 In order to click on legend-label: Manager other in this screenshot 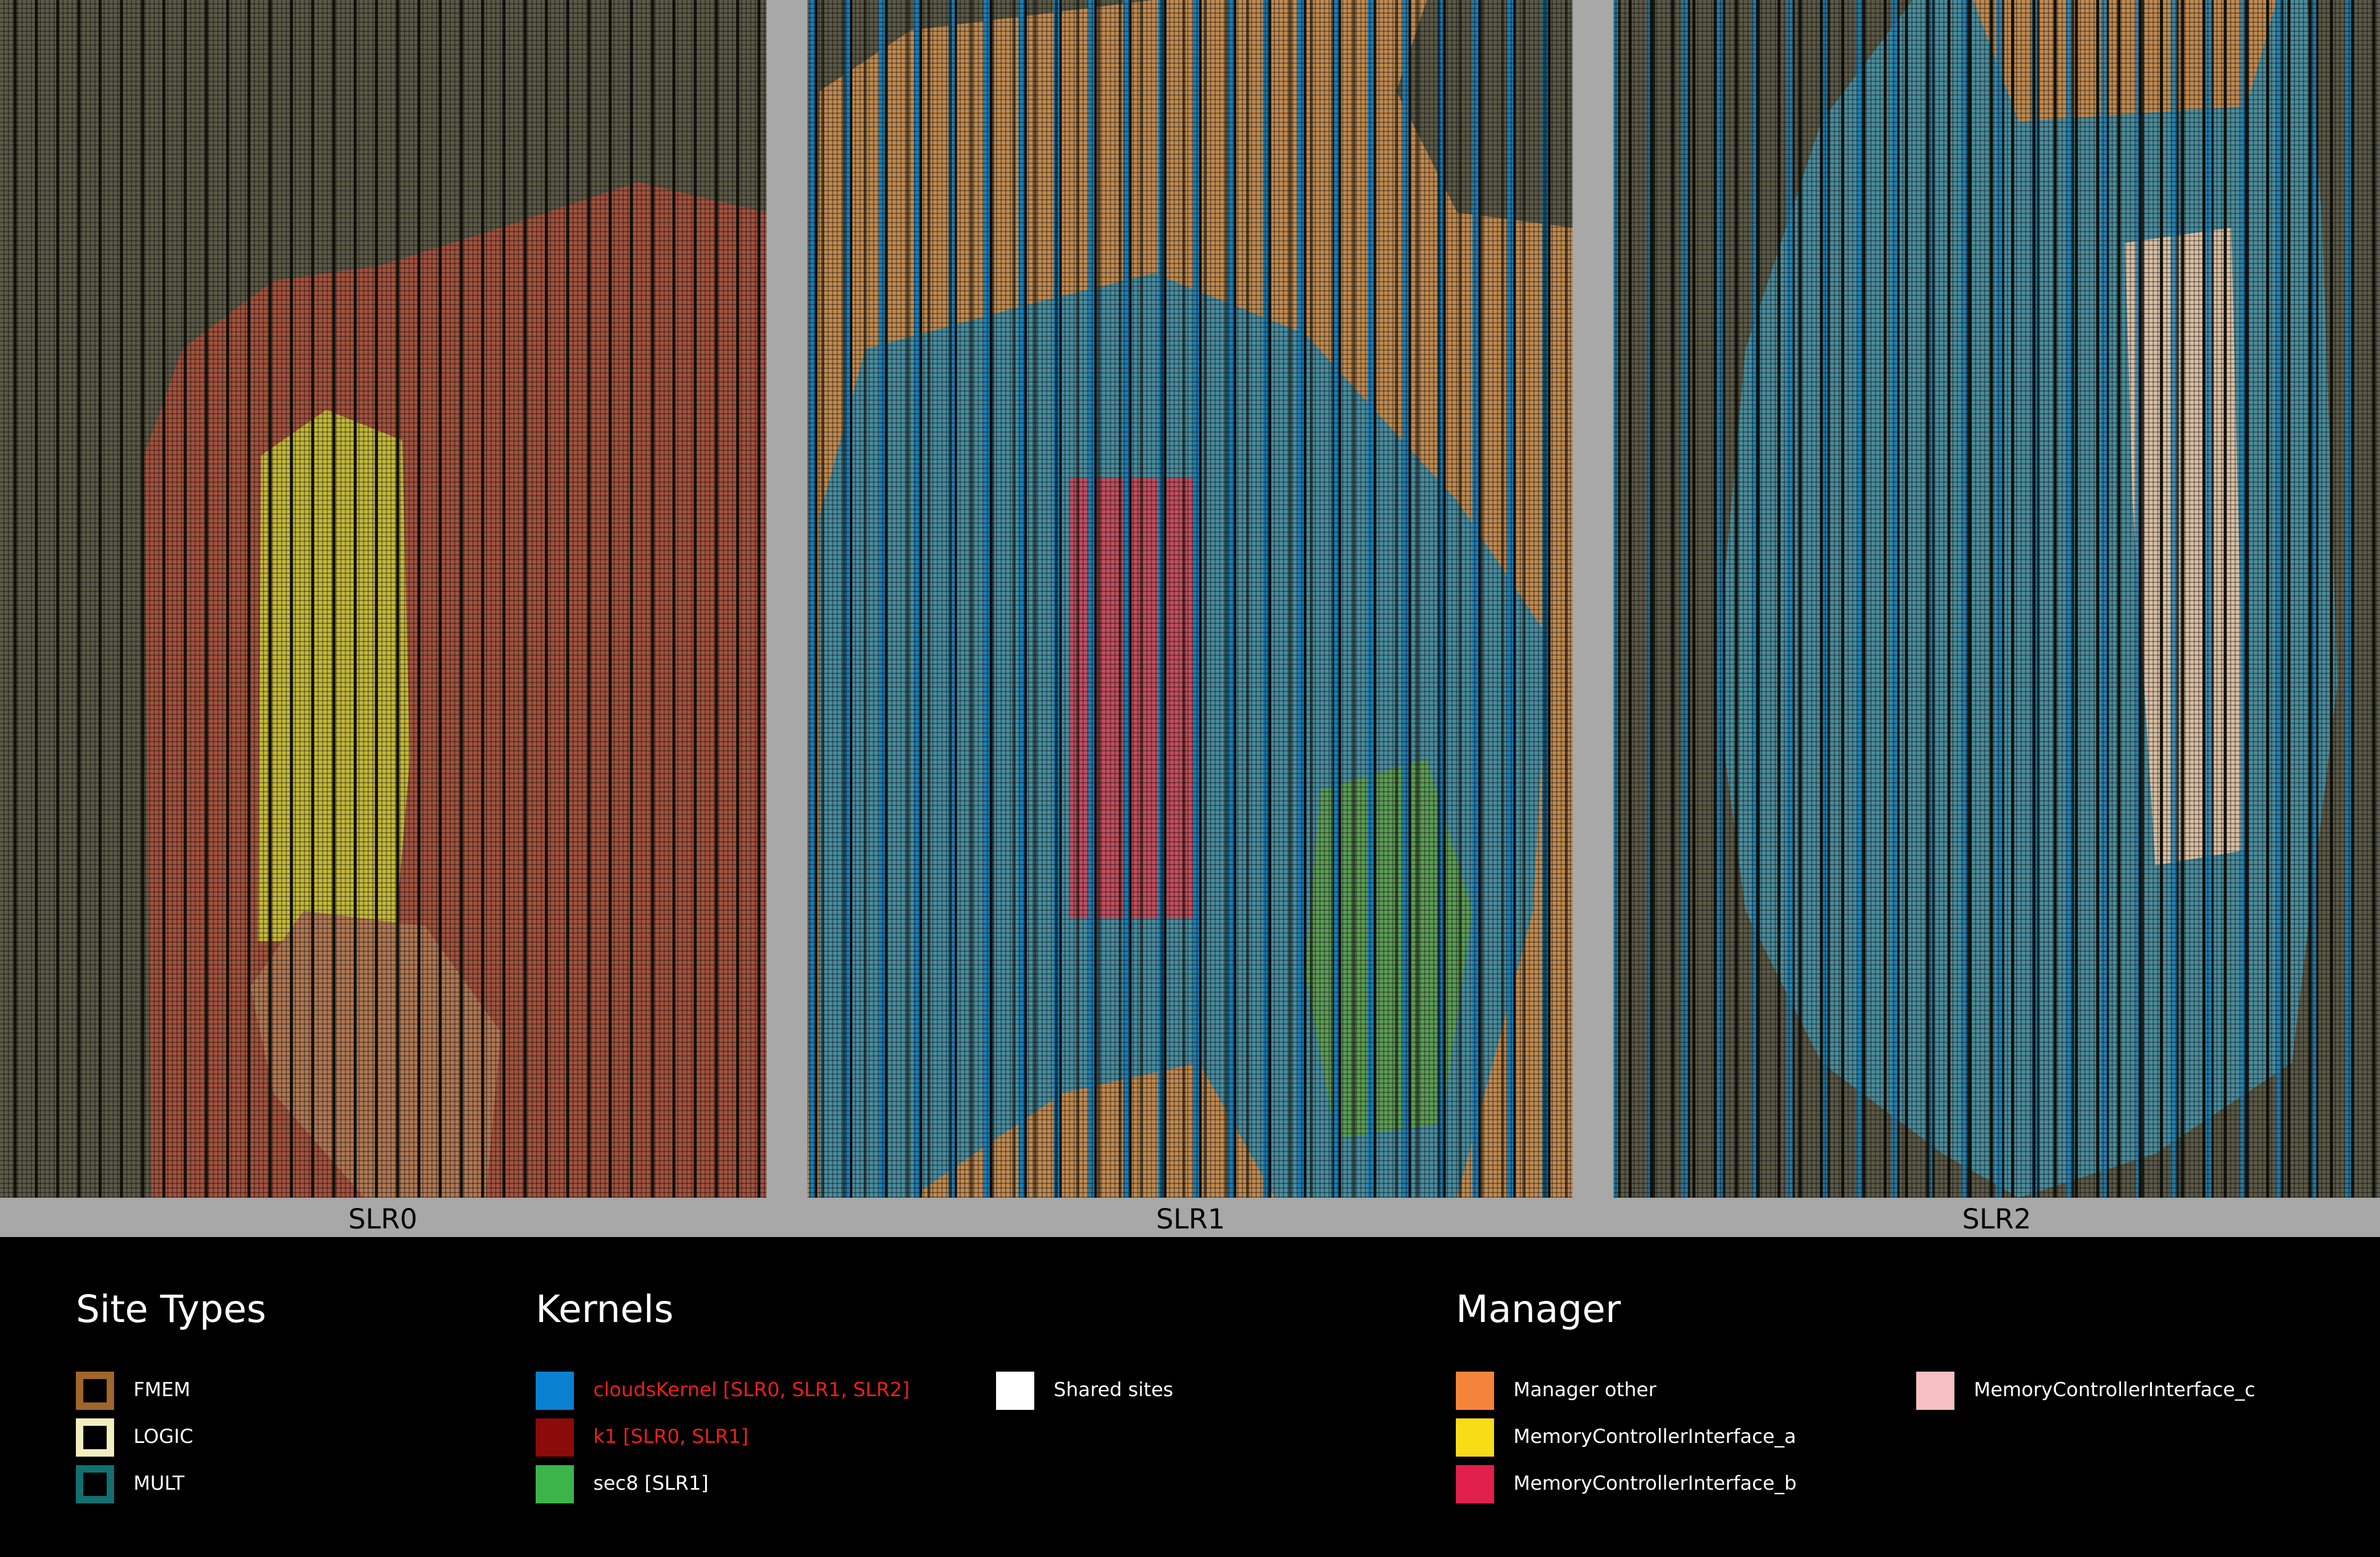, I will do `click(1585, 1389)`.